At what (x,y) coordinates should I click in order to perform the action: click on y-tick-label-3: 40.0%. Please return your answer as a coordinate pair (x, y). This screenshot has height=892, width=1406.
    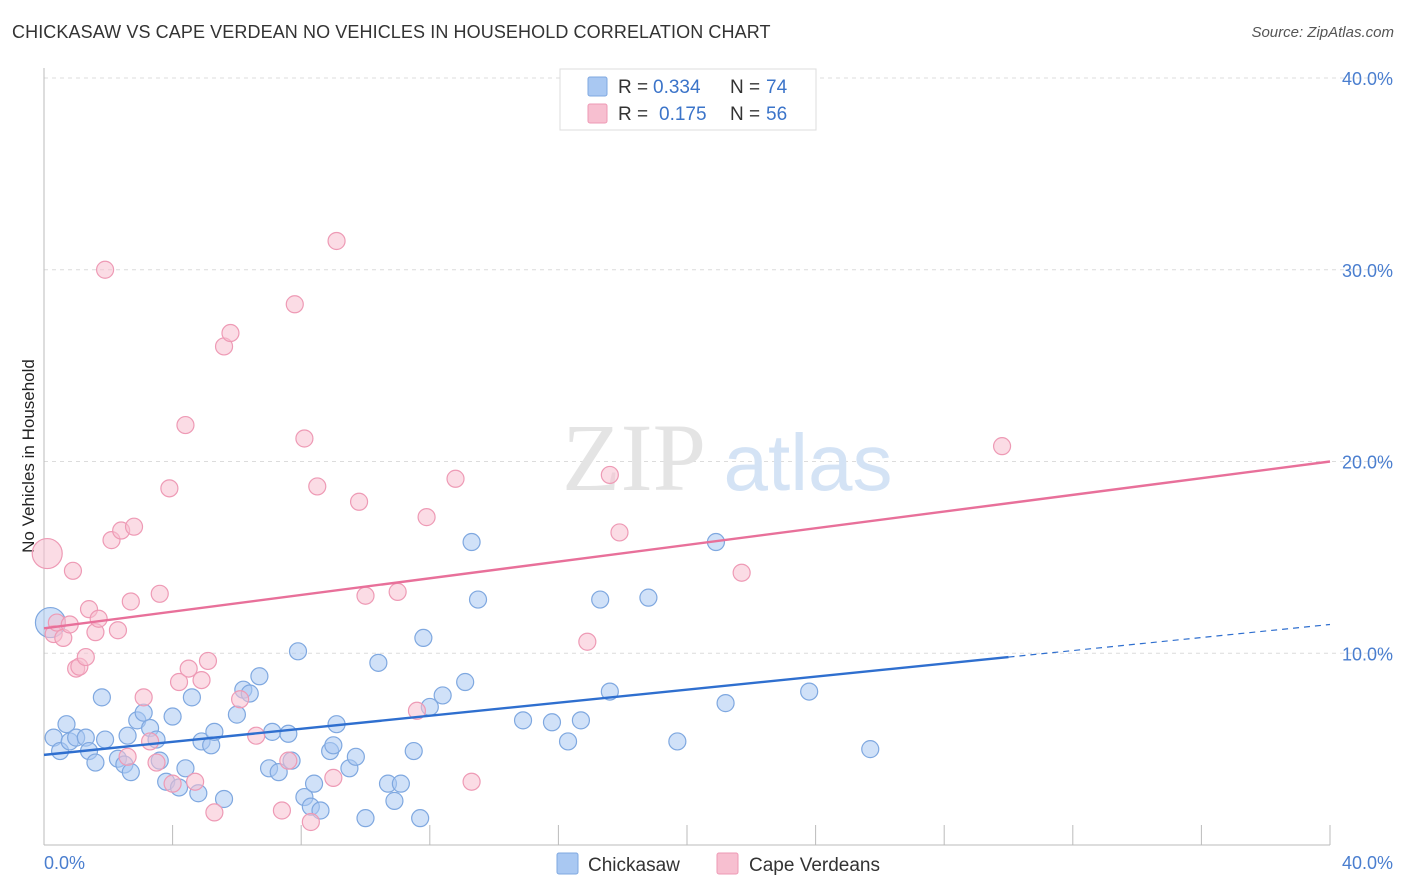
    Looking at the image, I should click on (1367, 79).